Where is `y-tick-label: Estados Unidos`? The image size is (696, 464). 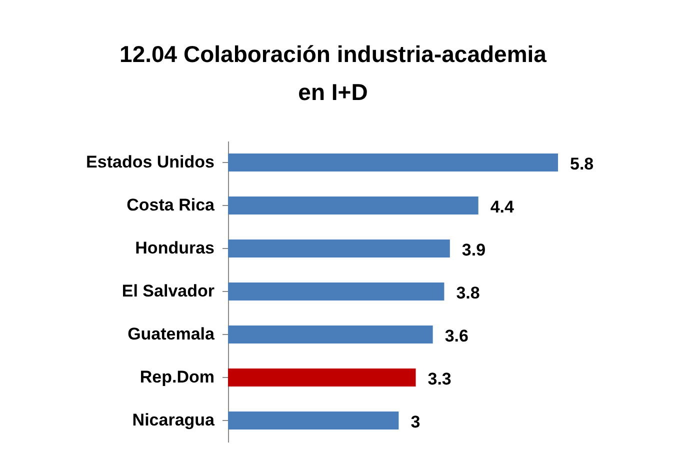 y-tick-label: Estados Unidos is located at coordinates (150, 162).